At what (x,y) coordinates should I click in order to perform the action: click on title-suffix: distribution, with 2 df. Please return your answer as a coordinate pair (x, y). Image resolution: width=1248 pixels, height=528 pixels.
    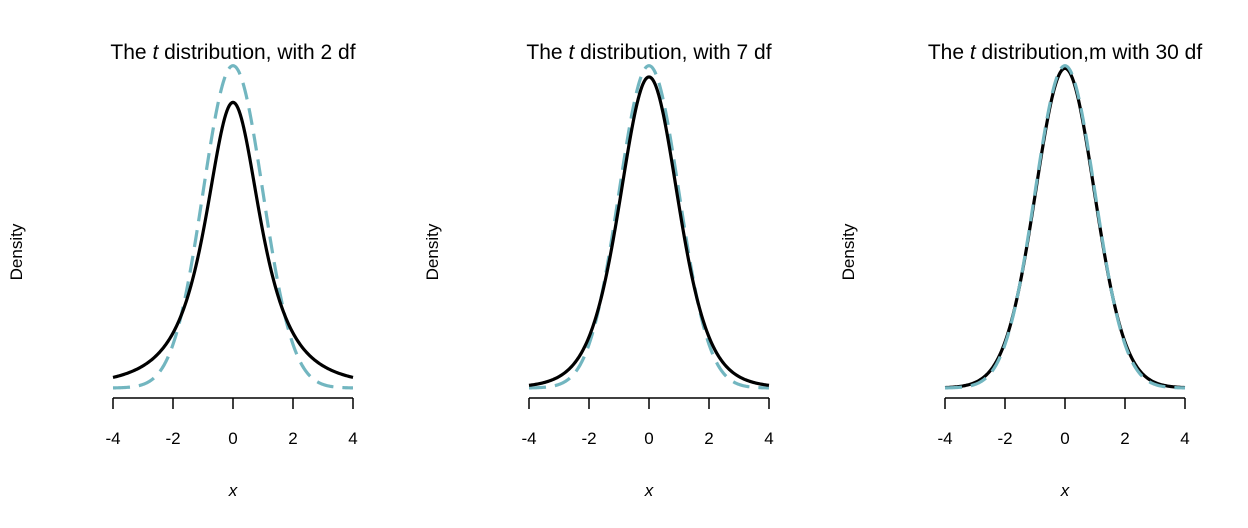
    Looking at the image, I should click on (256, 52).